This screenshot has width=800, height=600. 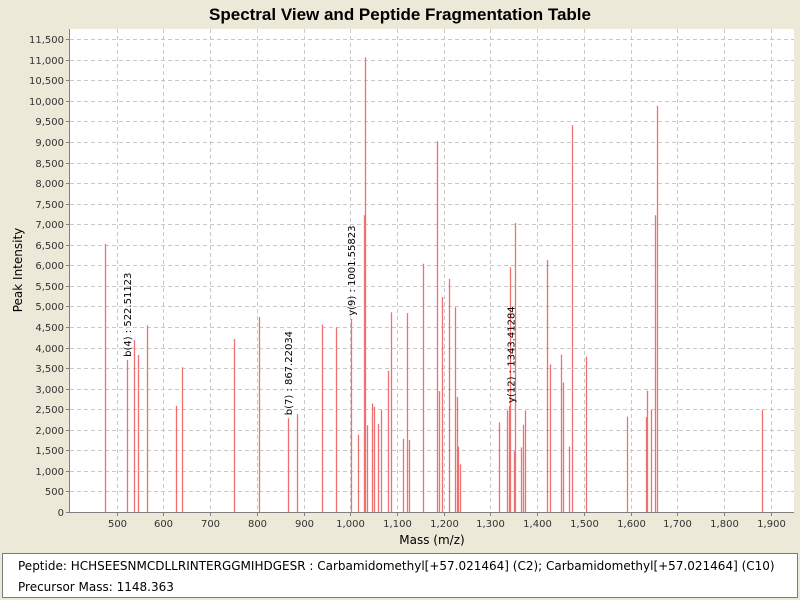 What do you see at coordinates (584, 524) in the screenshot?
I see `x-tick-label: 1,500` at bounding box center [584, 524].